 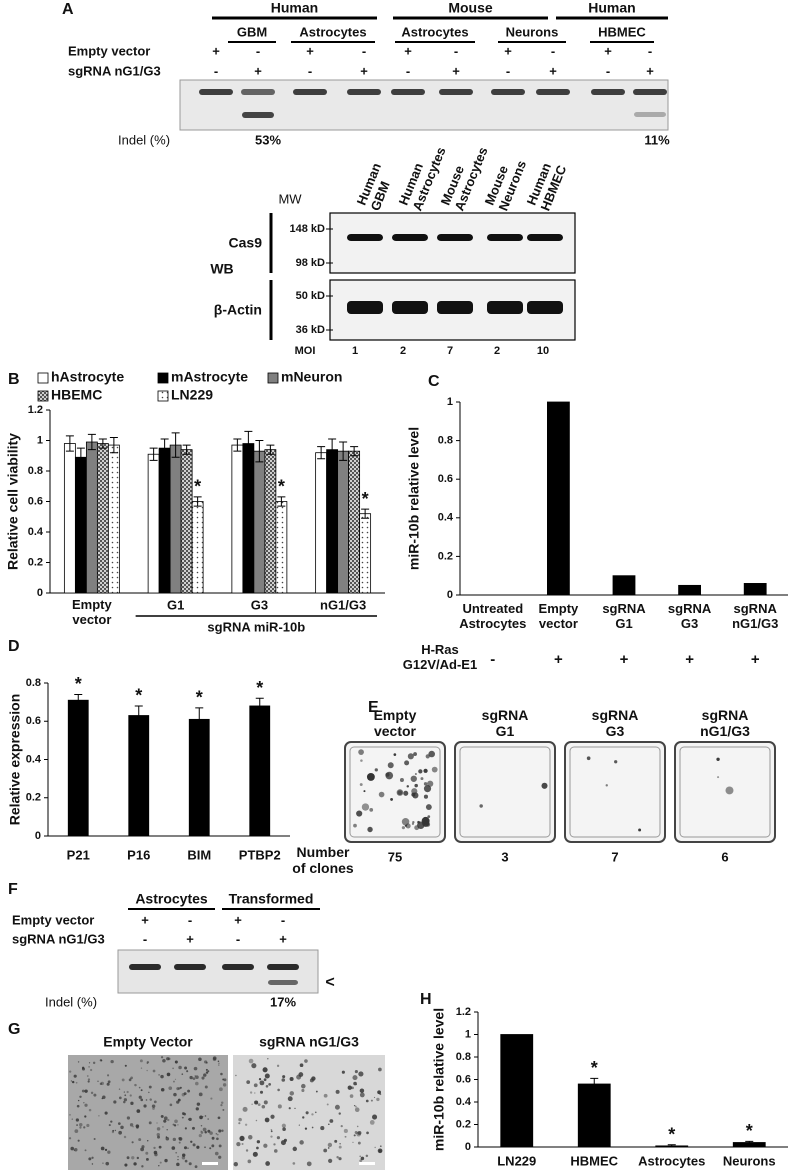 What do you see at coordinates (492, 623) in the screenshot?
I see `text-line: Astrocytes` at bounding box center [492, 623].